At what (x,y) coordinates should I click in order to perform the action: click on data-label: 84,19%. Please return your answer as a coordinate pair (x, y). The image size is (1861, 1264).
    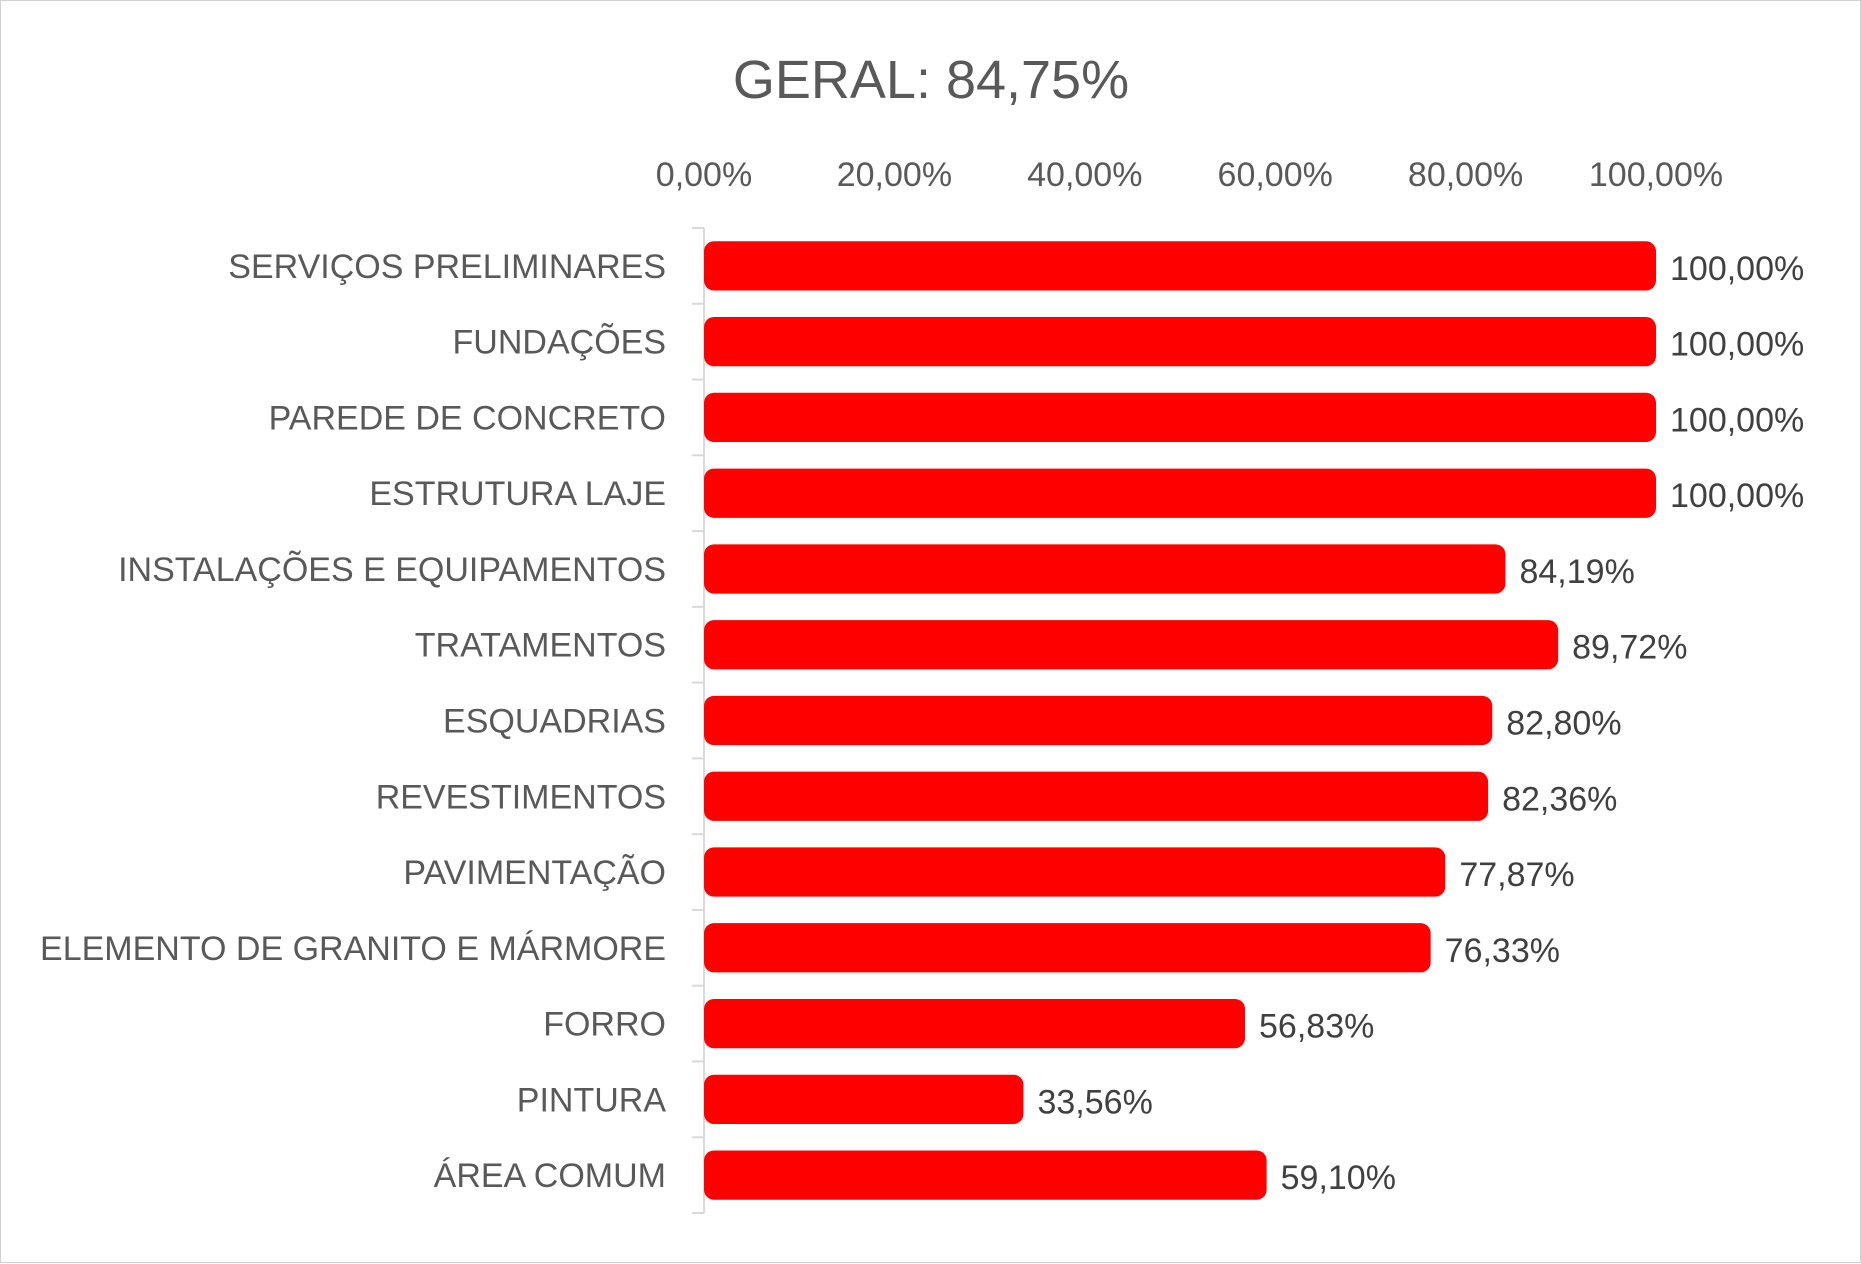
    Looking at the image, I should click on (1576, 572).